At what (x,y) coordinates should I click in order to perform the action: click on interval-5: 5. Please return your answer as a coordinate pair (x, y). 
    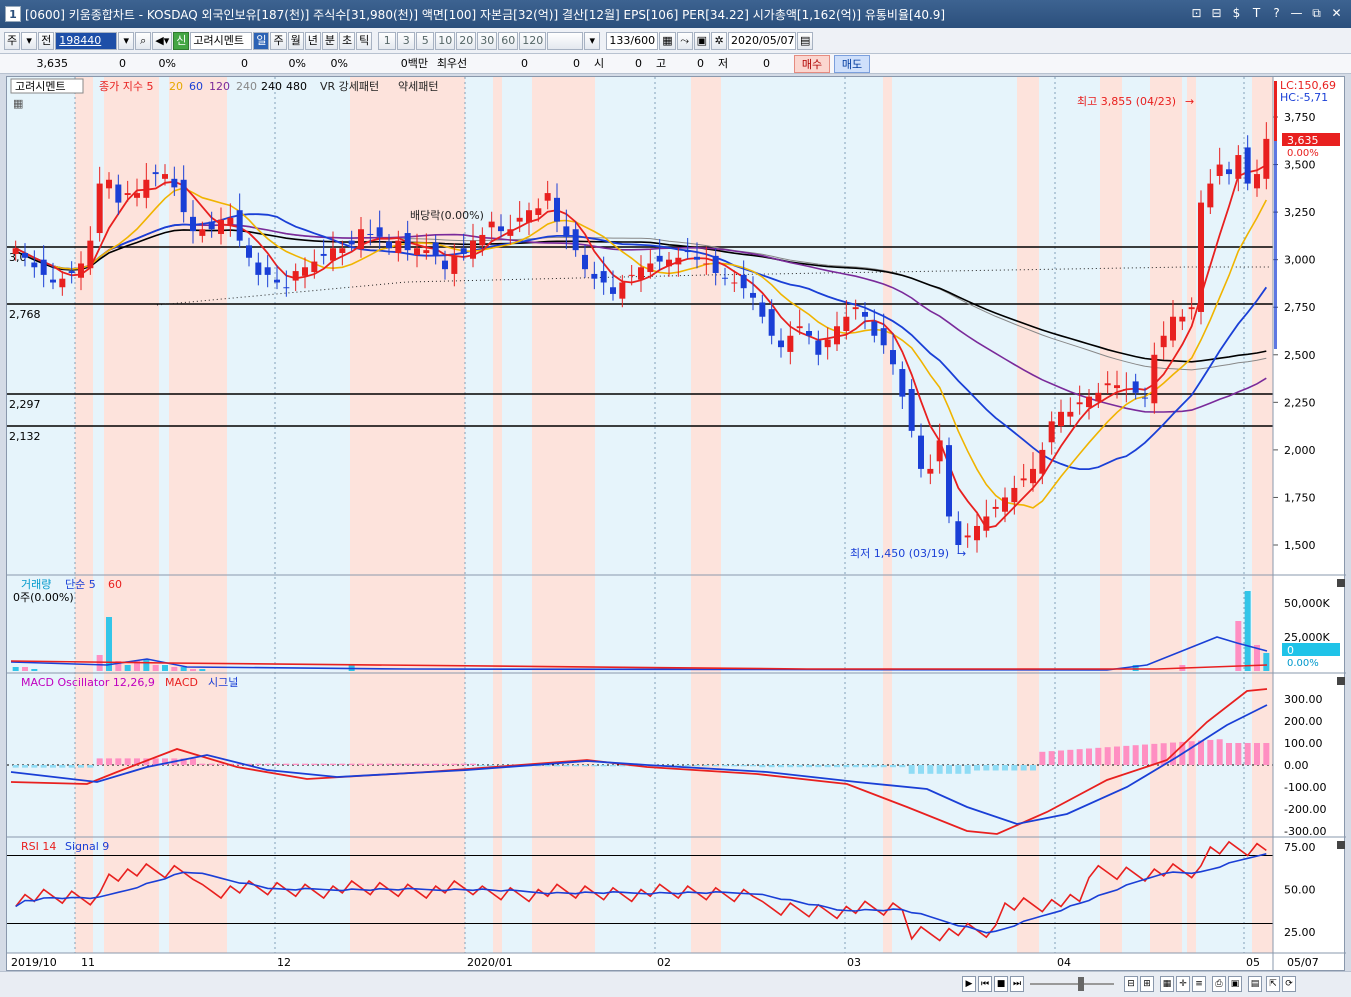
    Looking at the image, I should click on (425, 40).